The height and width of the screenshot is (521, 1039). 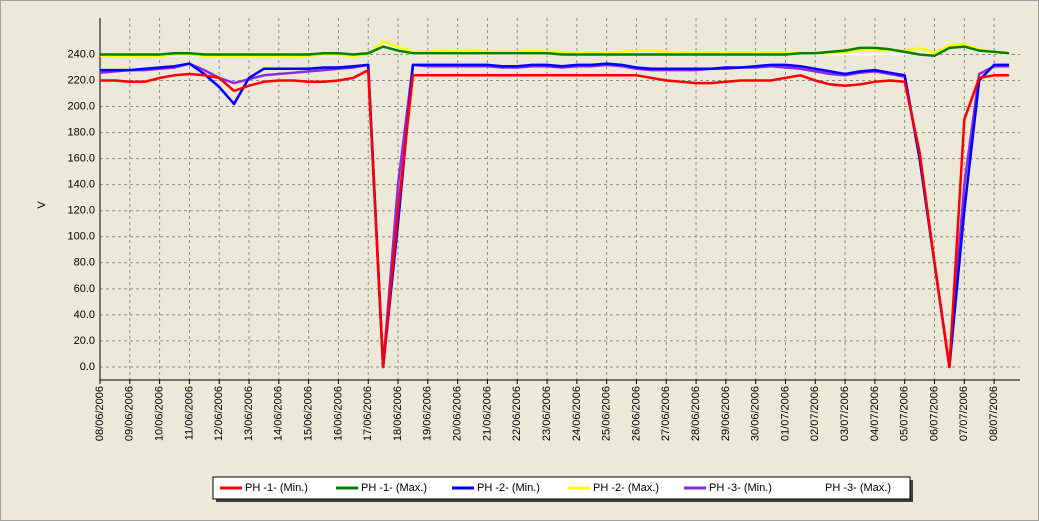 What do you see at coordinates (219, 413) in the screenshot?
I see `x-tick-label: 12/06/2006` at bounding box center [219, 413].